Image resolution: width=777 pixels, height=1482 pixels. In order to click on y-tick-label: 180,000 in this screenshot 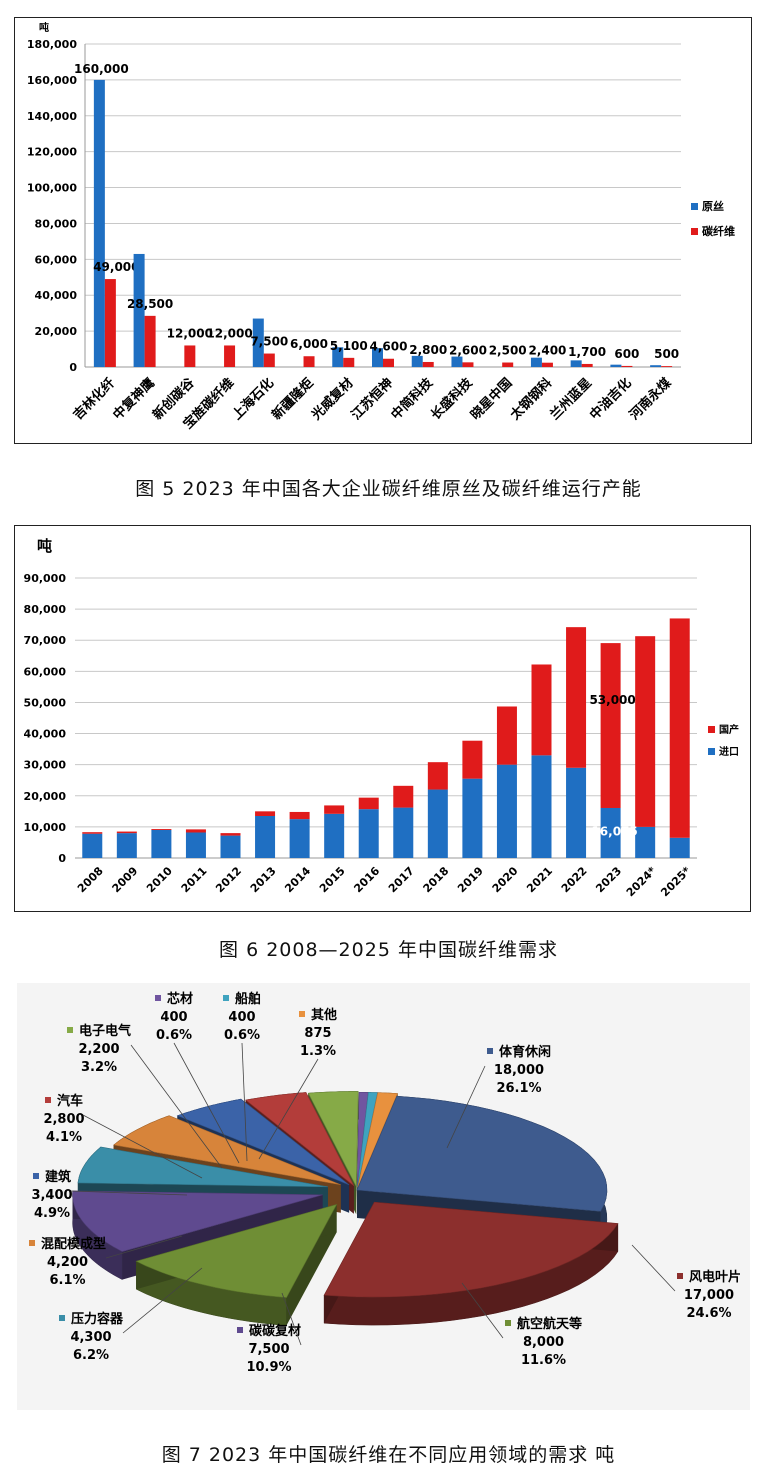, I will do `click(52, 44)`.